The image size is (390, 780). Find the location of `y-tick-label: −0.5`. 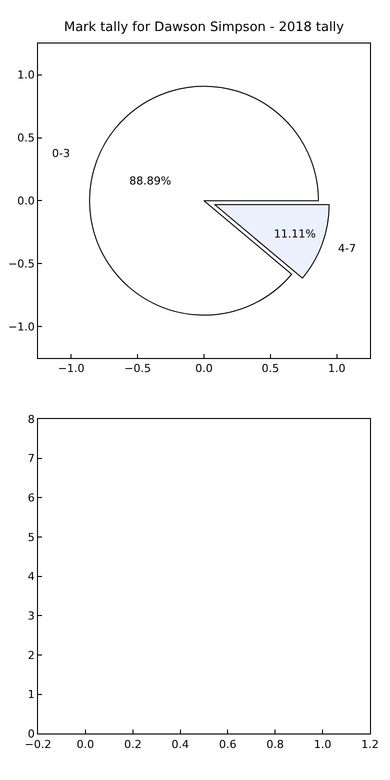

y-tick-label: −0.5 is located at coordinates (21, 263).